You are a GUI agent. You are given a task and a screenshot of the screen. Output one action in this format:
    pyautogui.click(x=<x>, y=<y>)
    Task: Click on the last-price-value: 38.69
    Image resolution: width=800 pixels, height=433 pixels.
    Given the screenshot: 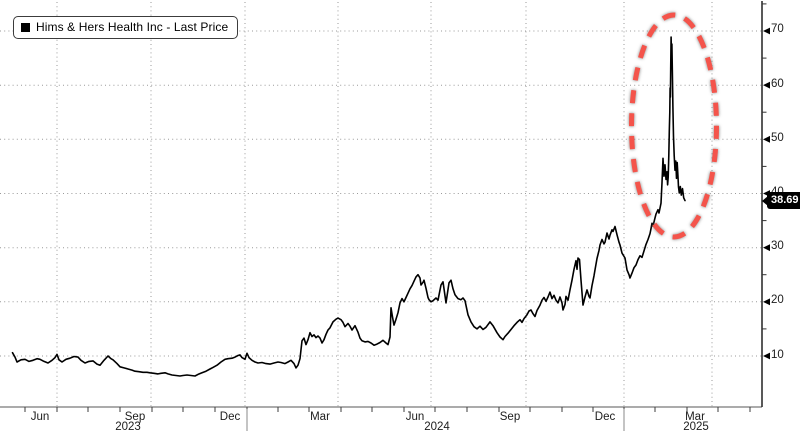 What is the action you would take?
    pyautogui.click(x=783, y=201)
    